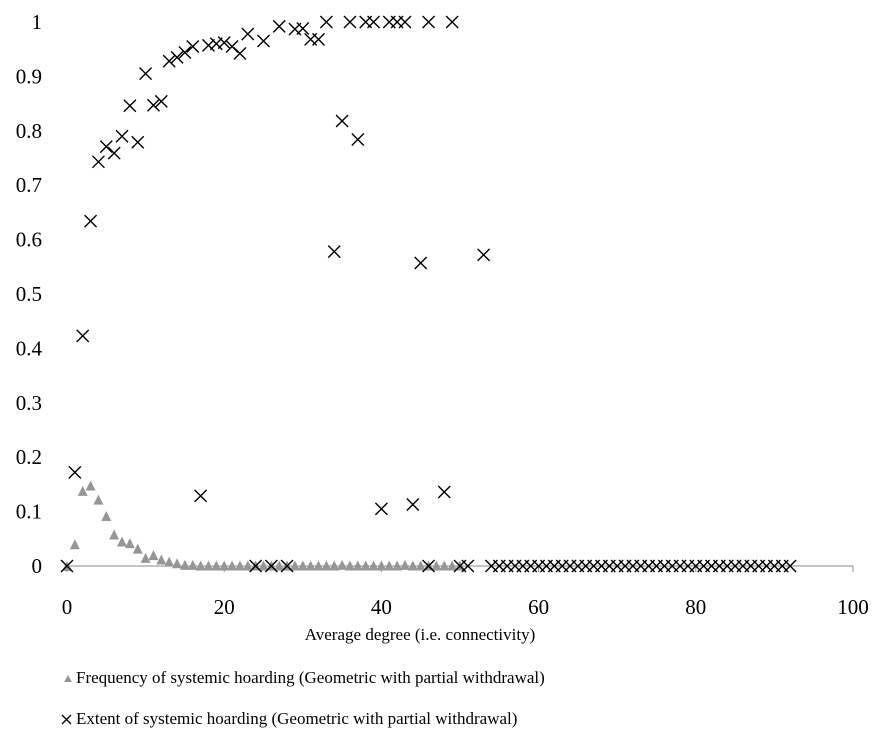  What do you see at coordinates (695, 607) in the screenshot?
I see `x-tick-label: 80` at bounding box center [695, 607].